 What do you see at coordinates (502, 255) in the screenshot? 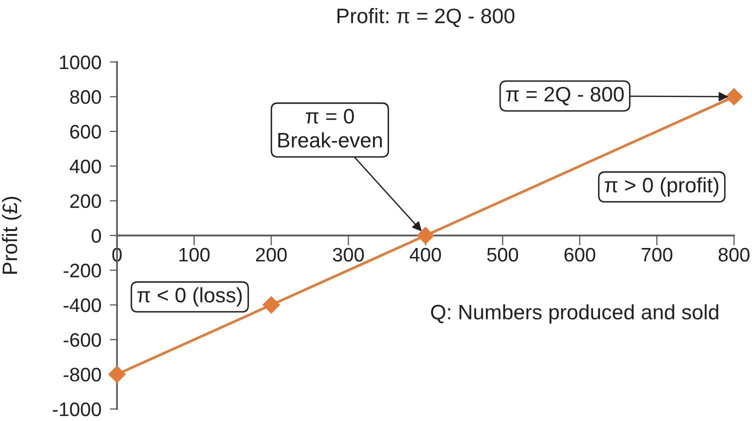
I see `x-tick-label: 500` at bounding box center [502, 255].